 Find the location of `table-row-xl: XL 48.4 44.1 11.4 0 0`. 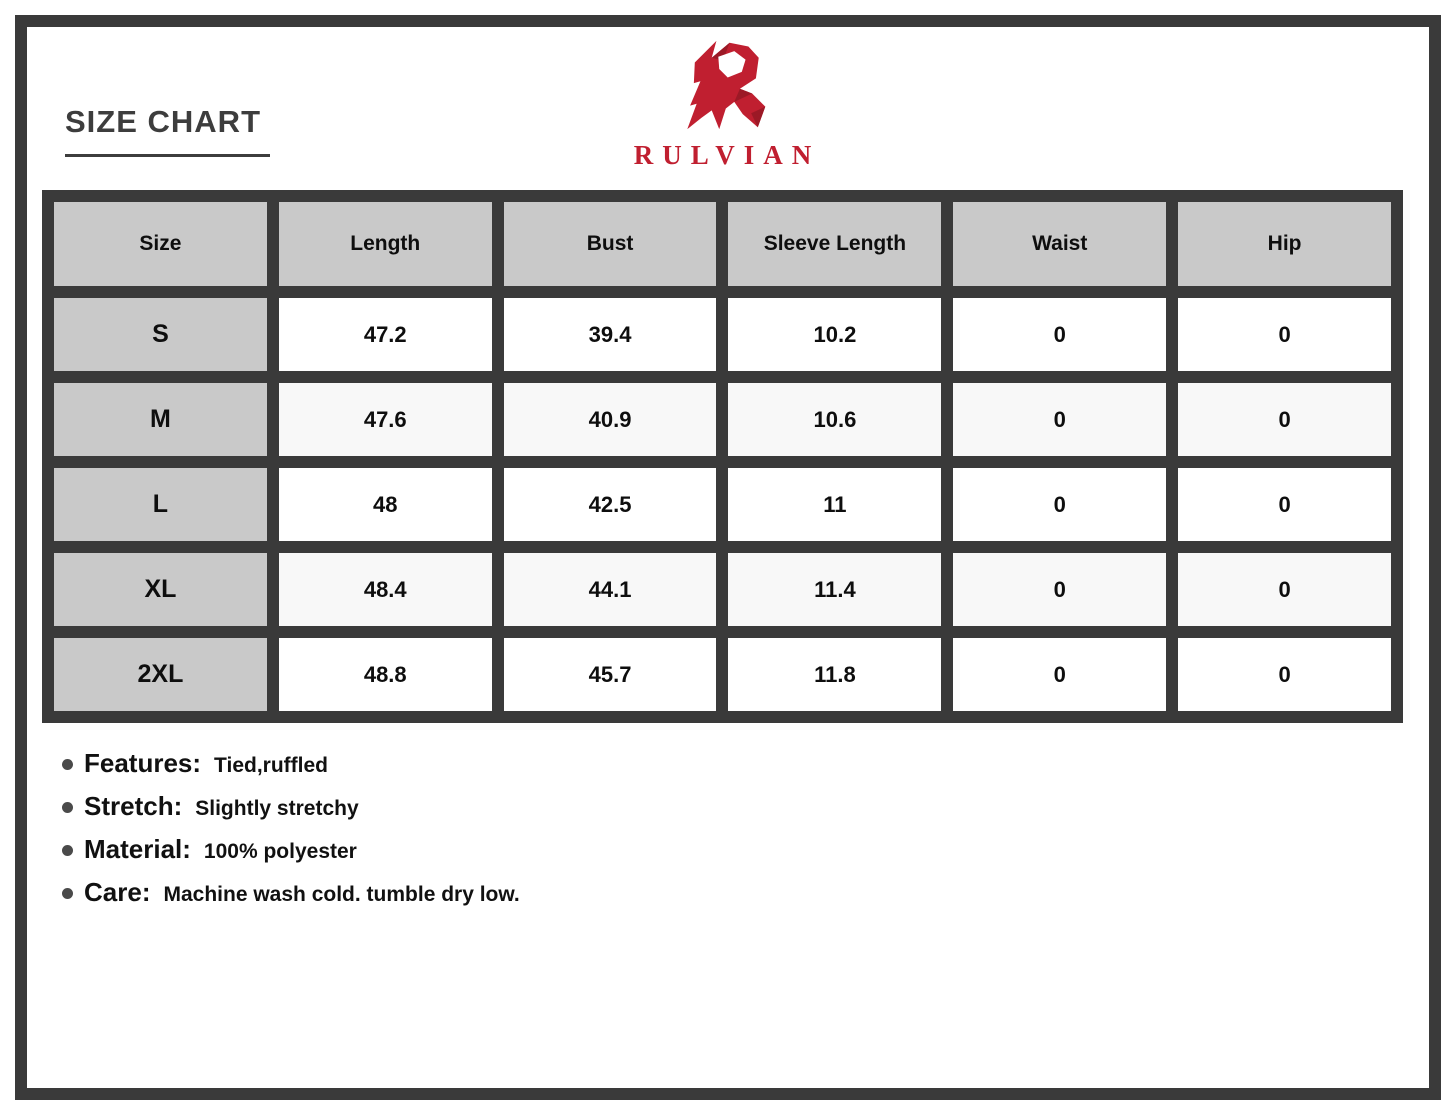

table-row-xl: XL 48.4 44.1 11.4 0 0 is located at coordinates (722, 589).